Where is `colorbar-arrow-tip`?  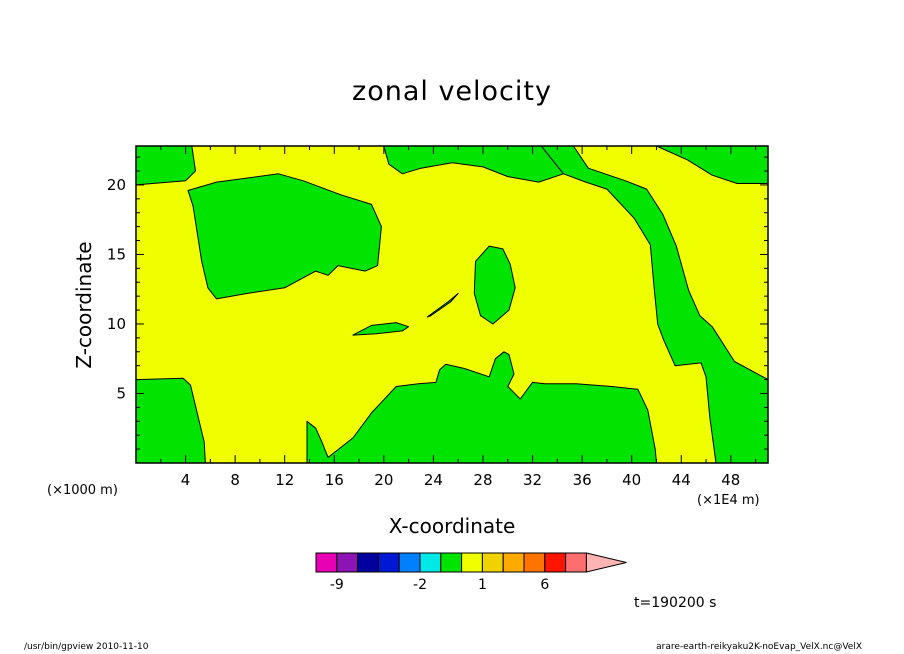 colorbar-arrow-tip is located at coordinates (606, 562).